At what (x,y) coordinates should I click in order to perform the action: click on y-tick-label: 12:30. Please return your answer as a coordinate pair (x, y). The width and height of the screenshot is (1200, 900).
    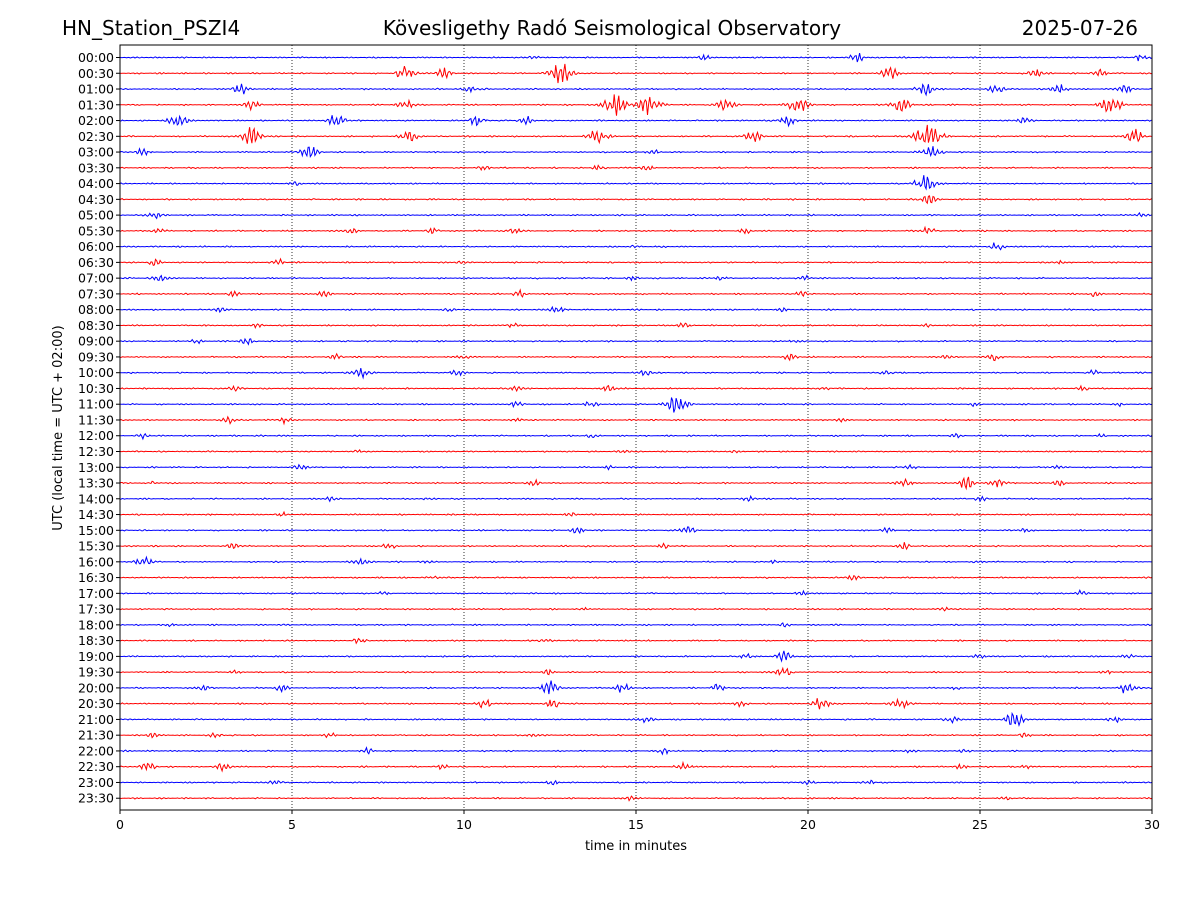
    Looking at the image, I should click on (96, 451).